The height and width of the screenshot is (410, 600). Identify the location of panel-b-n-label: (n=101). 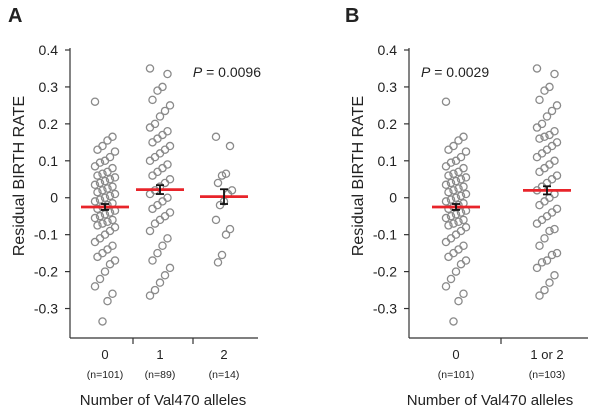
(456, 375).